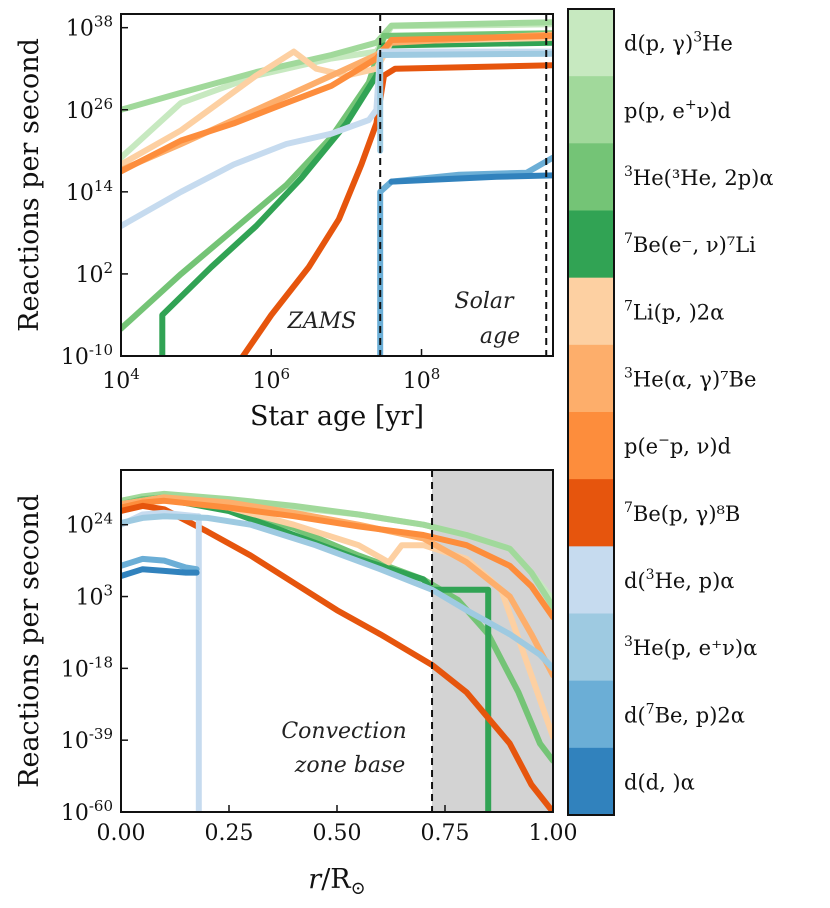 The width and height of the screenshot is (830, 908). I want to click on bottom-y-tick-label: 103, so click(94, 596).